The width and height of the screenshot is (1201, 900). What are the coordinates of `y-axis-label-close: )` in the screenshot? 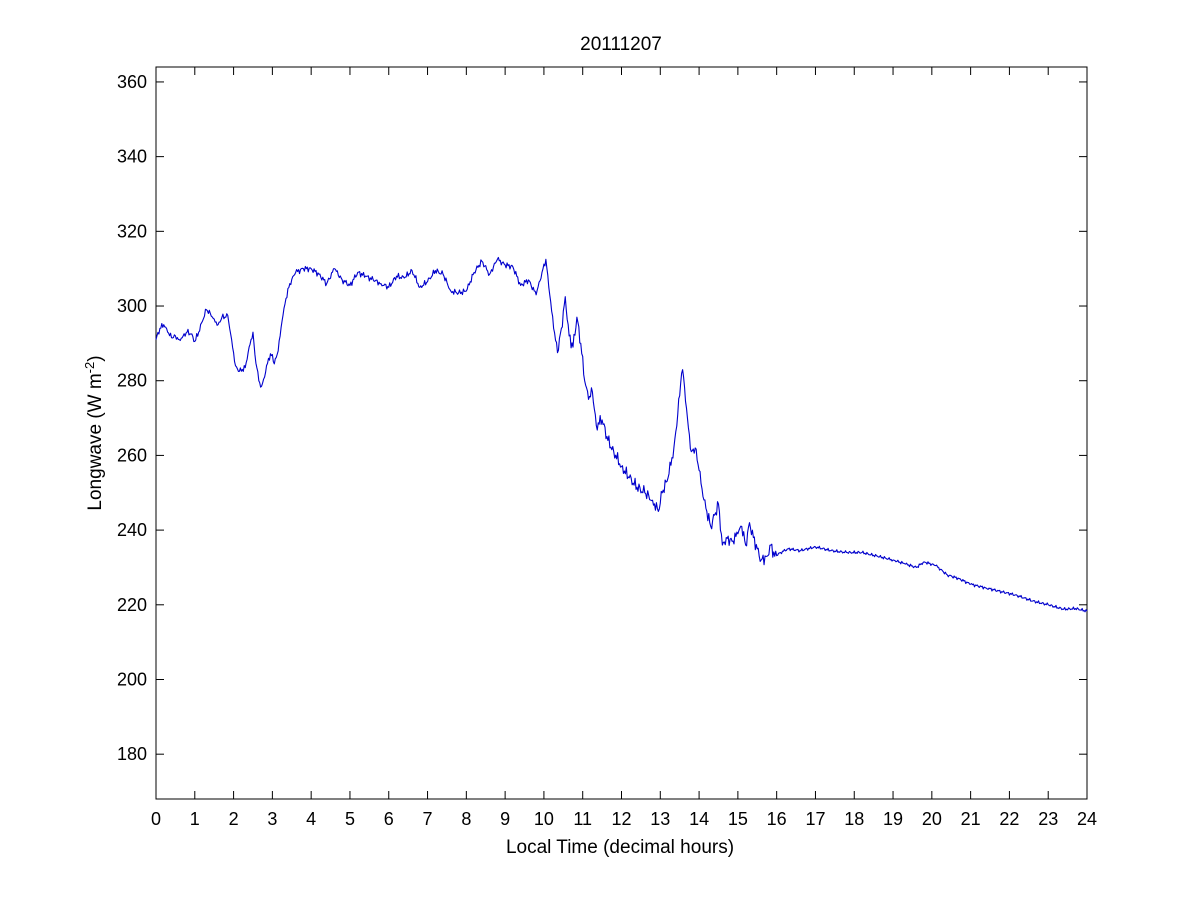 It's located at (95, 358).